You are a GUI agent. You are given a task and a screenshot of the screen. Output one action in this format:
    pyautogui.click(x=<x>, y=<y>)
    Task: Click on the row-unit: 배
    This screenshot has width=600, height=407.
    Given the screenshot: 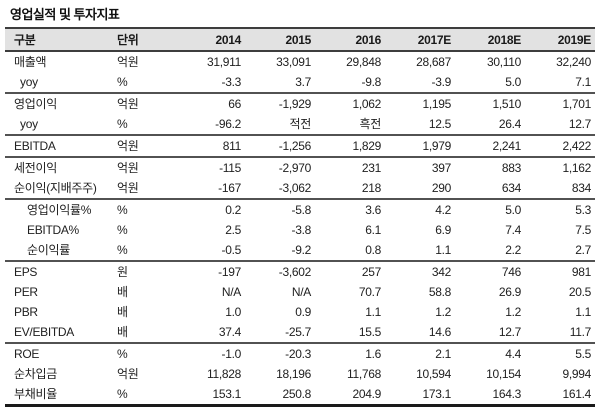 What is the action you would take?
    pyautogui.click(x=122, y=292)
    